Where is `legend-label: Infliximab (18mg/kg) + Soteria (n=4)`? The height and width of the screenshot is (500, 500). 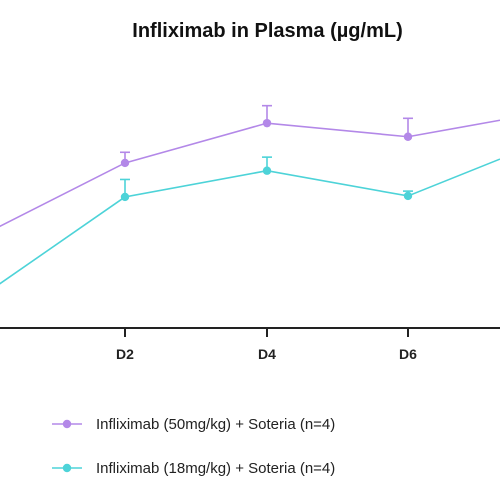
legend-label: Infliximab (18mg/kg) + Soteria (n=4) is located at coordinates (215, 468).